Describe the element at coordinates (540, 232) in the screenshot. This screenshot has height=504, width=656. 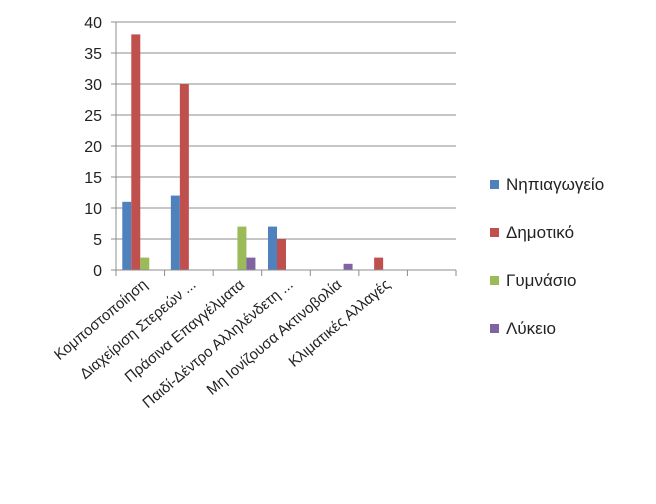
I see `legend-label: Δημοτικό` at that location.